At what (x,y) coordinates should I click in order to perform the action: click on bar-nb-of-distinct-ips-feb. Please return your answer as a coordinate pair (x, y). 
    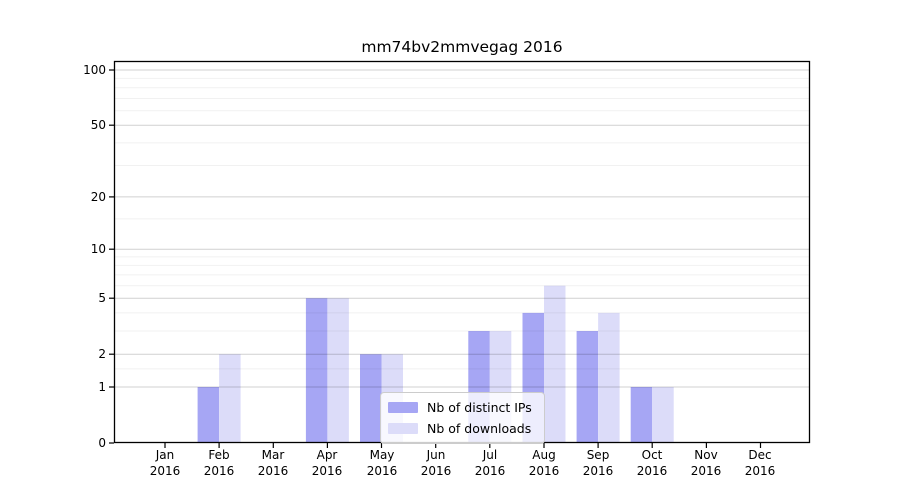
    Looking at the image, I should click on (208, 415).